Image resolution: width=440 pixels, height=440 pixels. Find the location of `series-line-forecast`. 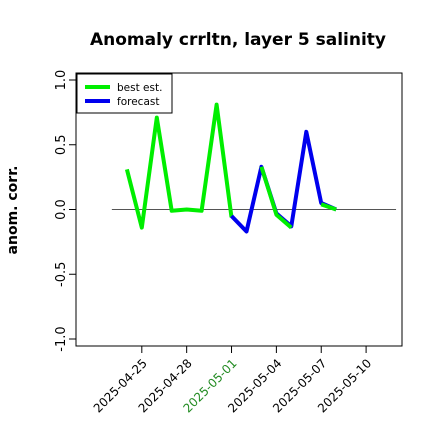

series-line-forecast is located at coordinates (283, 181).